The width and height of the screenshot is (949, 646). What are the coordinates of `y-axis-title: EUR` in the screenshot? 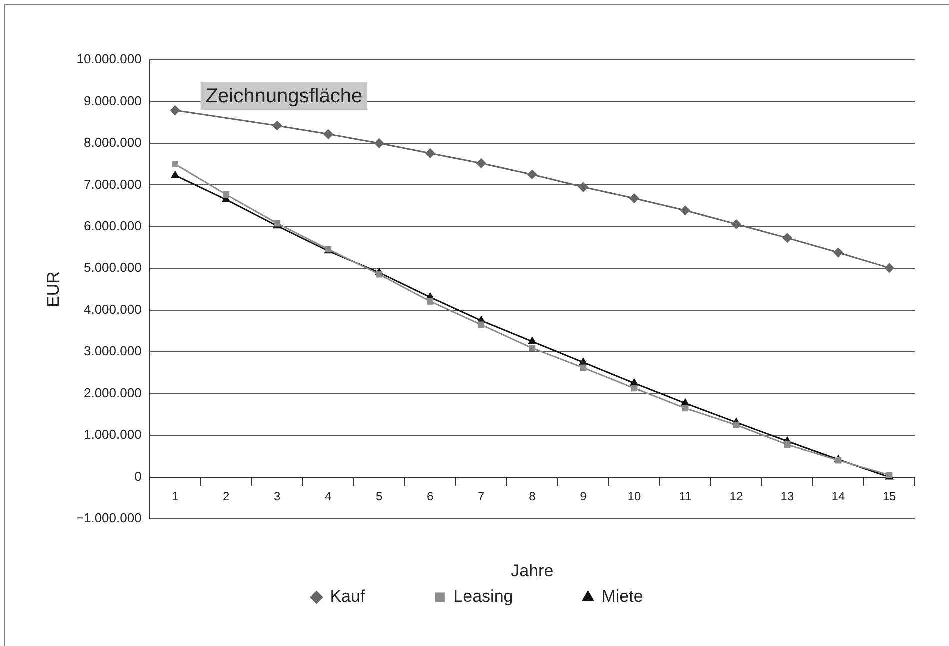 It's located at (53, 290).